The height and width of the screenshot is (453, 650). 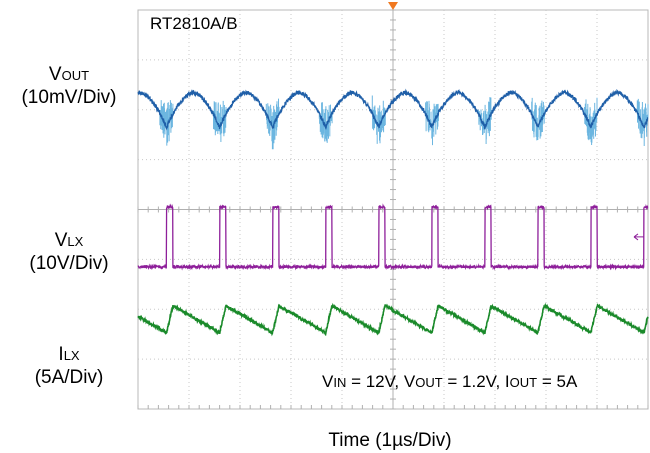 What do you see at coordinates (393, 109) in the screenshot?
I see `vout-trace` at bounding box center [393, 109].